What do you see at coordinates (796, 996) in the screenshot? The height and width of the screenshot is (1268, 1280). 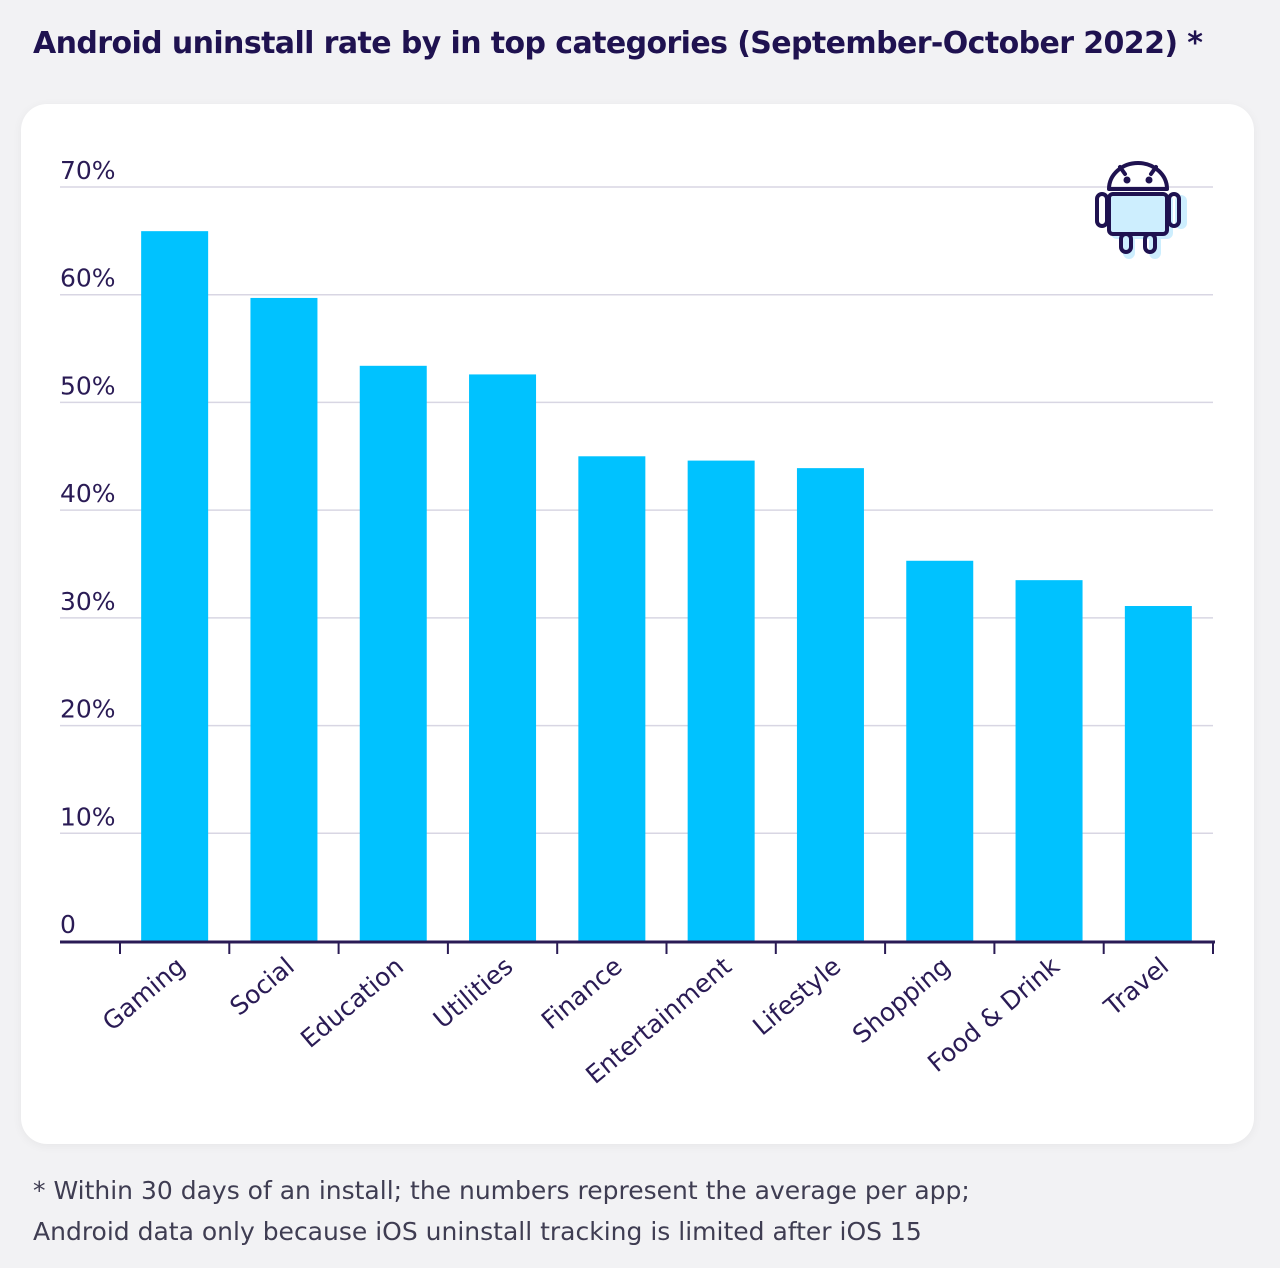 I see `x-tick-label: Lifestyle` at bounding box center [796, 996].